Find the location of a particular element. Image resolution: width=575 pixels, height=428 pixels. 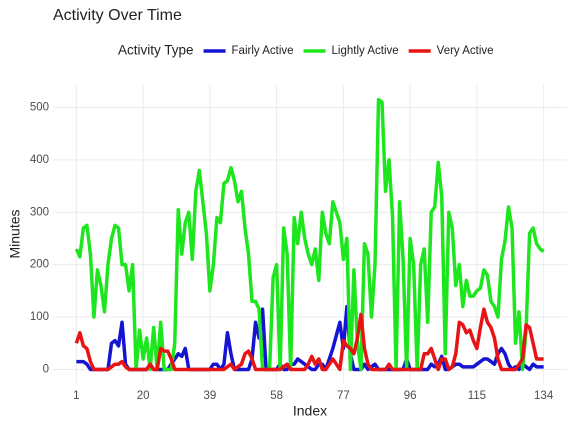

y-tick-label: 400 is located at coordinates (39, 160).